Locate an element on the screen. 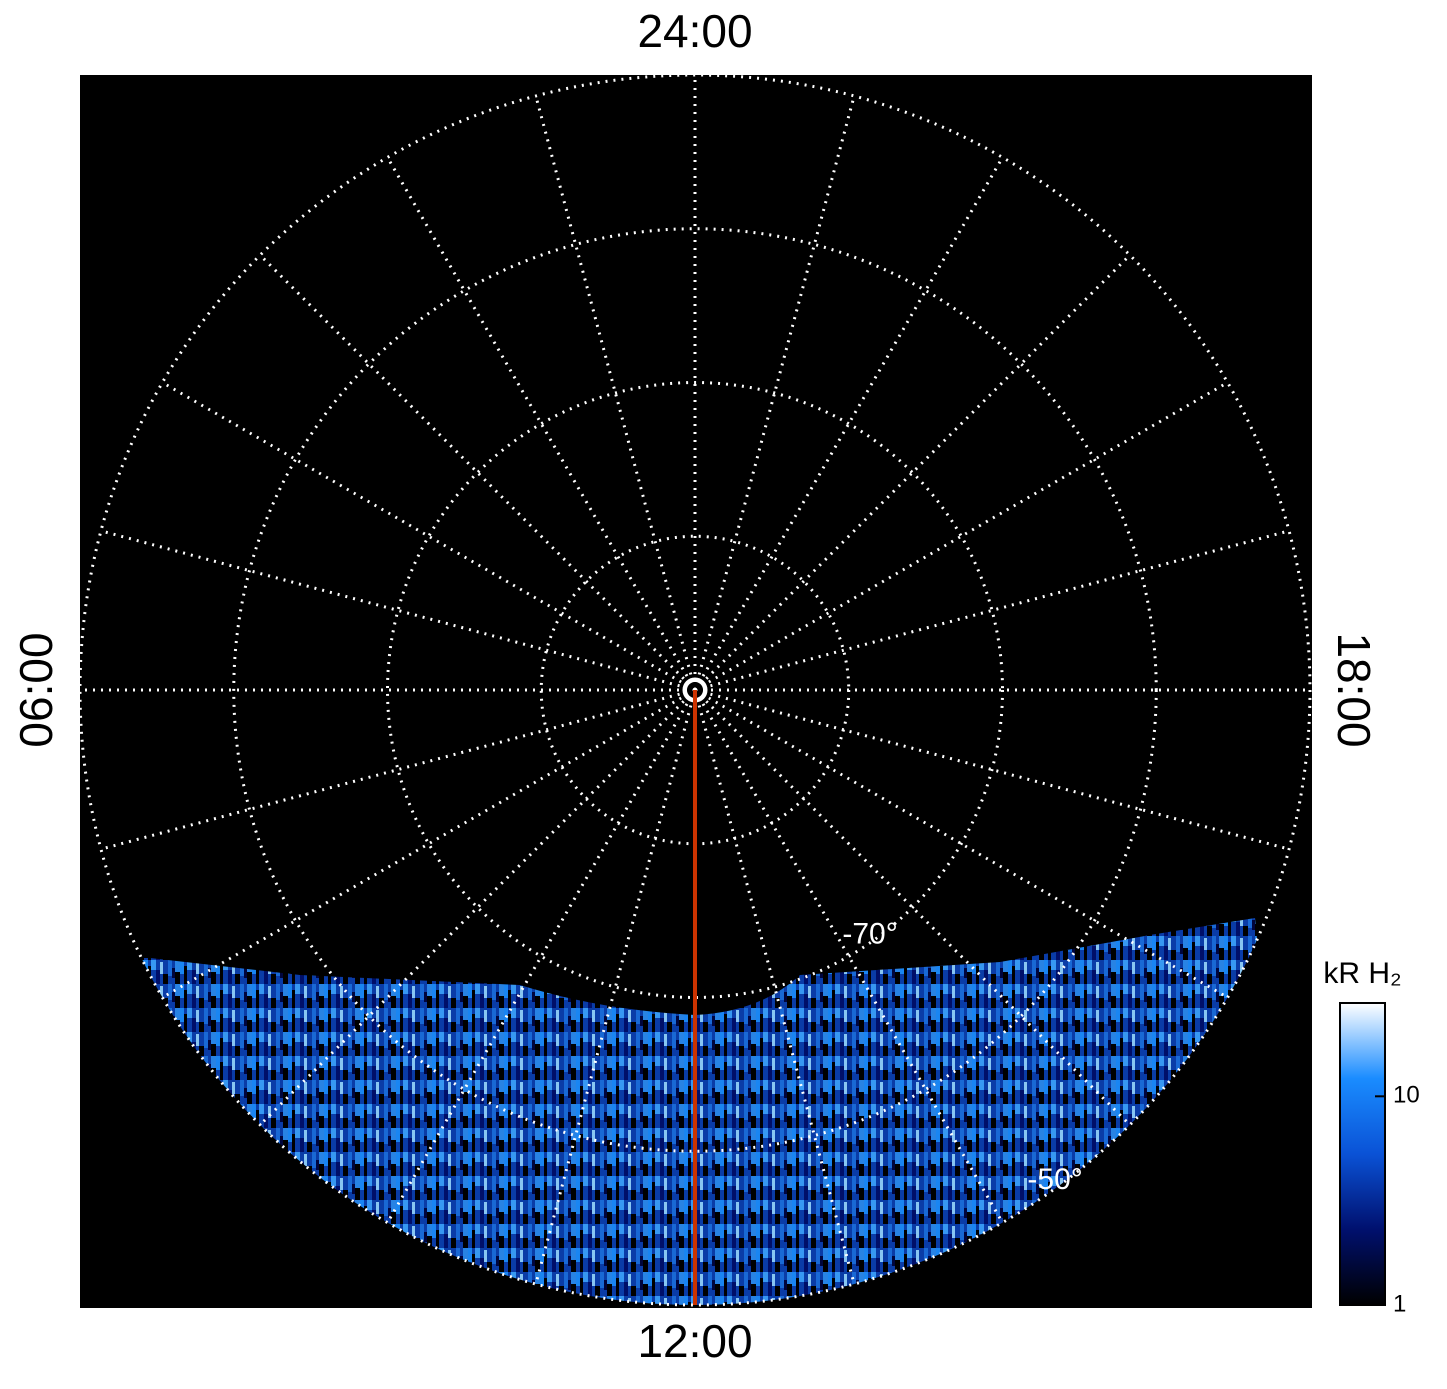  colorbar-tick-label: 10 is located at coordinates (1406, 1095).